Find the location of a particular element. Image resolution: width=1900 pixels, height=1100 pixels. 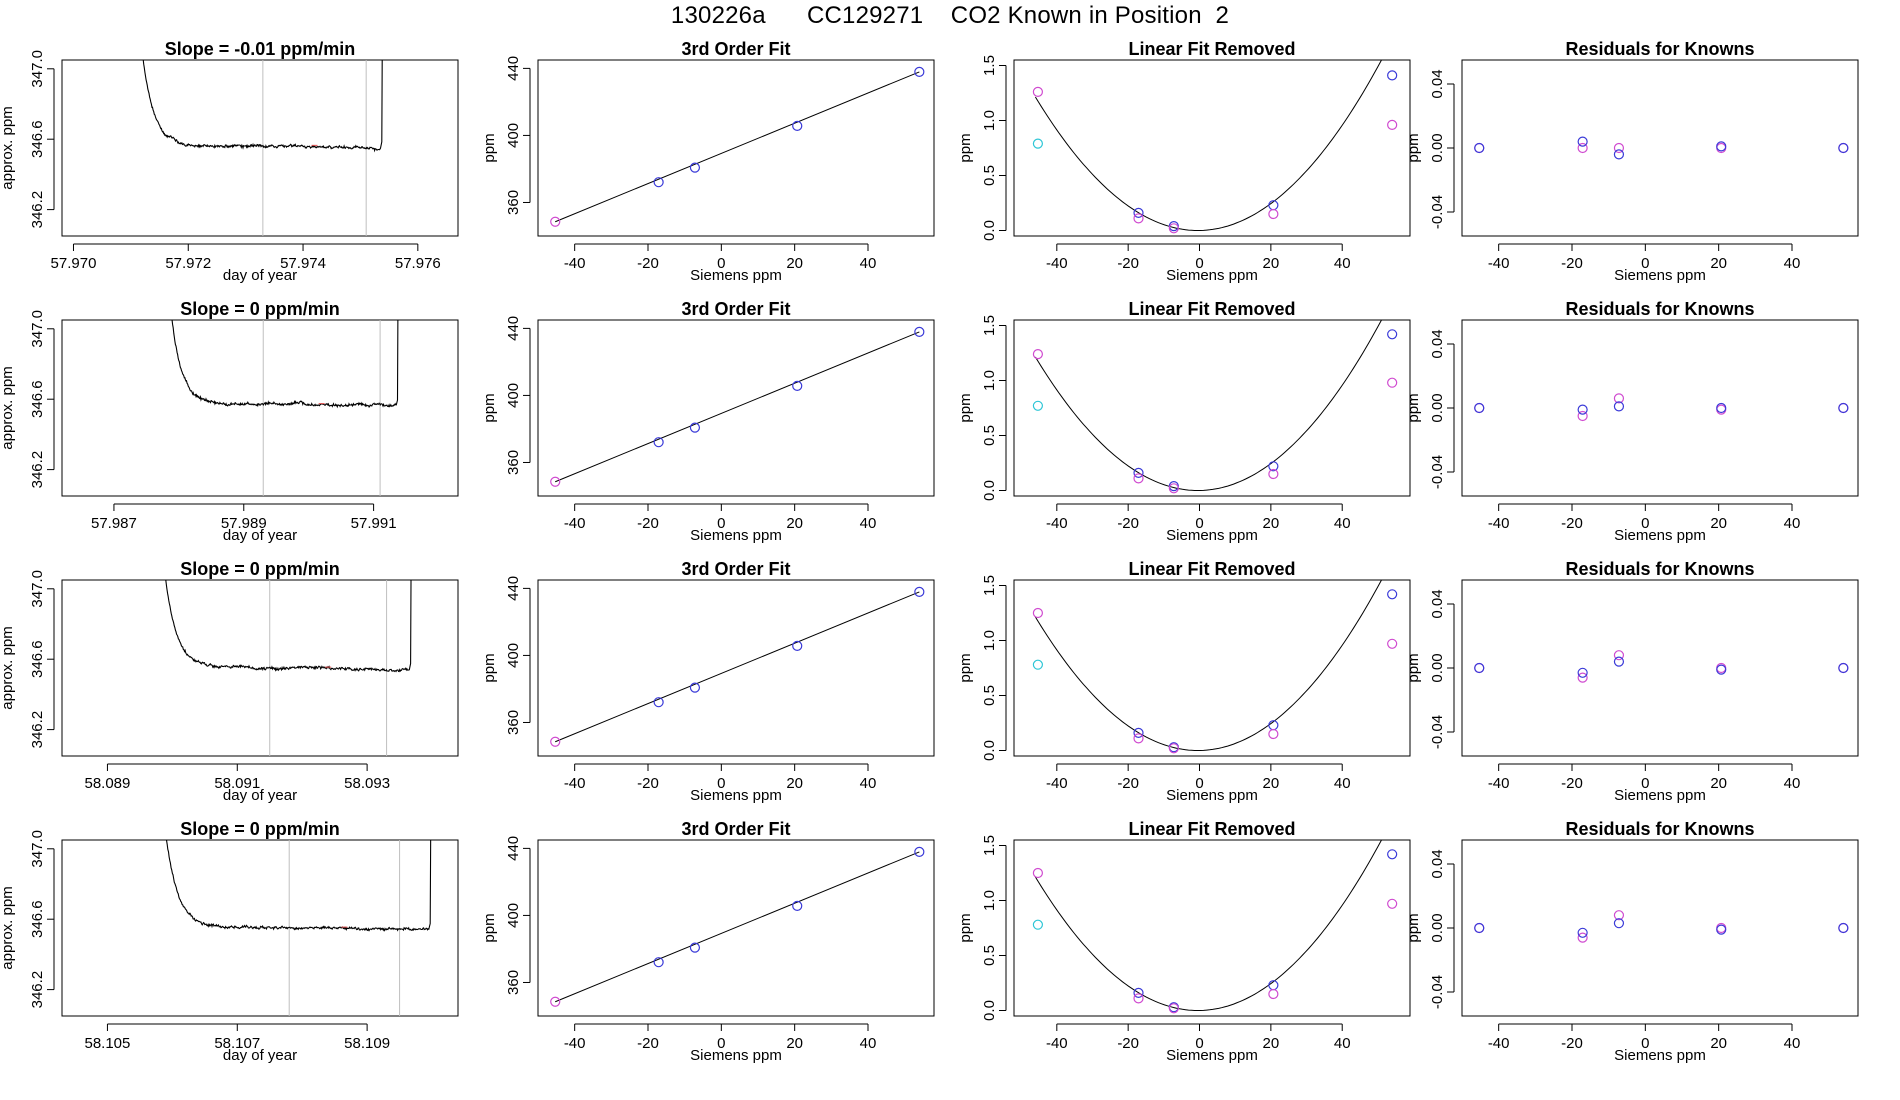

y-axis-label: approx. ppm is located at coordinates (8, 147).